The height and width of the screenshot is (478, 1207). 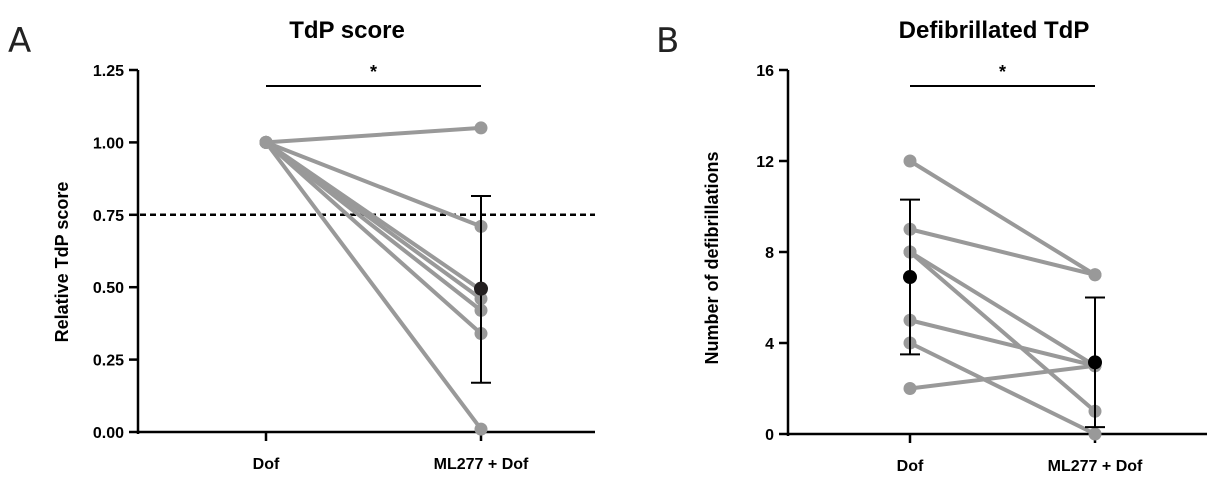 I want to click on y-tick-label-a: 0.75, so click(x=108, y=216).